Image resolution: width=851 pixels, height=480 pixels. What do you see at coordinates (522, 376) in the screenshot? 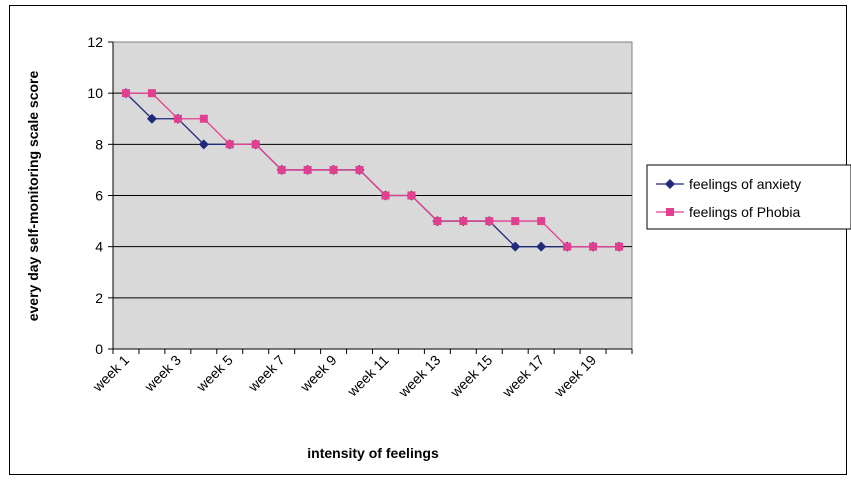
I see `x-tick-label: week 17` at bounding box center [522, 376].